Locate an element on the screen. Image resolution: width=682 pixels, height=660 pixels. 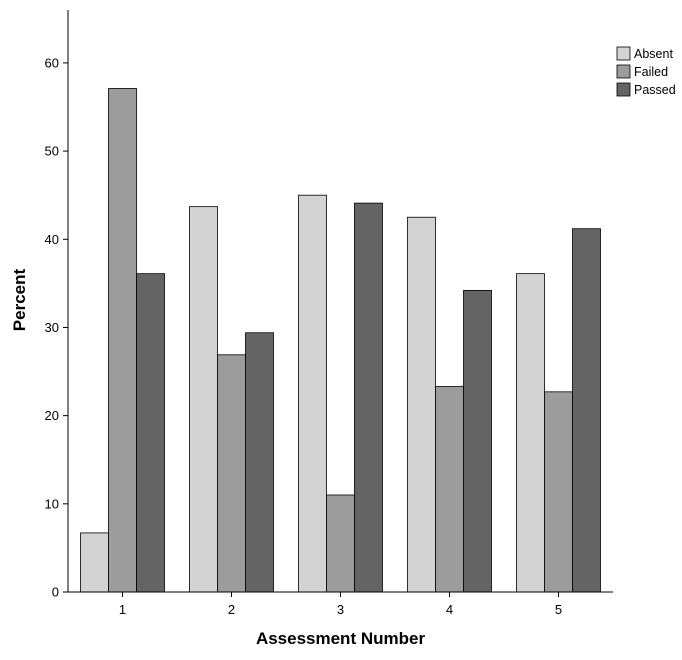
x-tick-label: 3 is located at coordinates (340, 609).